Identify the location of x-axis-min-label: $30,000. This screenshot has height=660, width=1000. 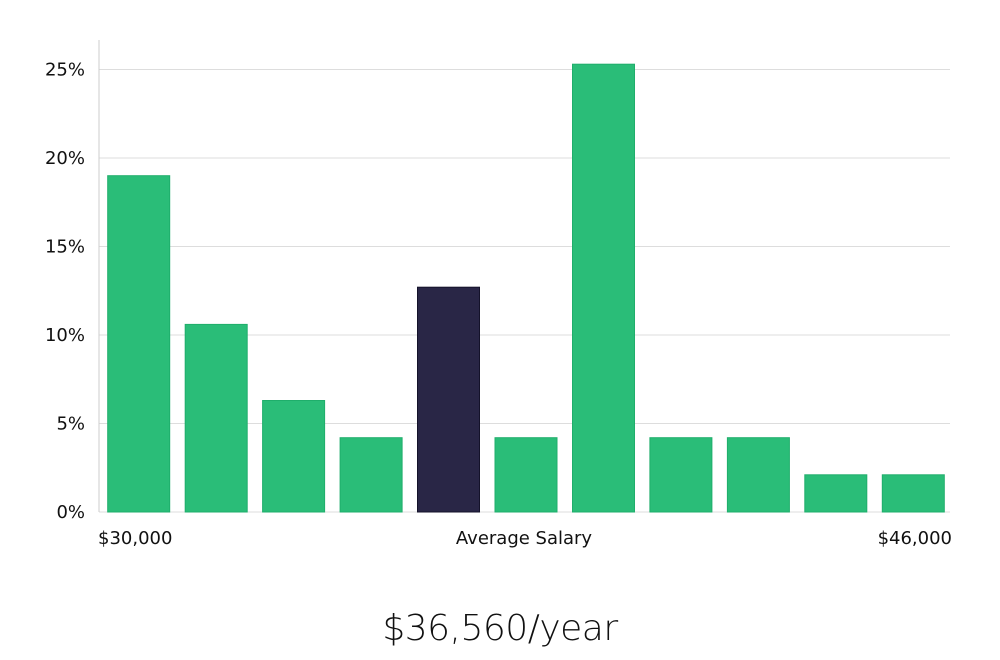
(135, 538).